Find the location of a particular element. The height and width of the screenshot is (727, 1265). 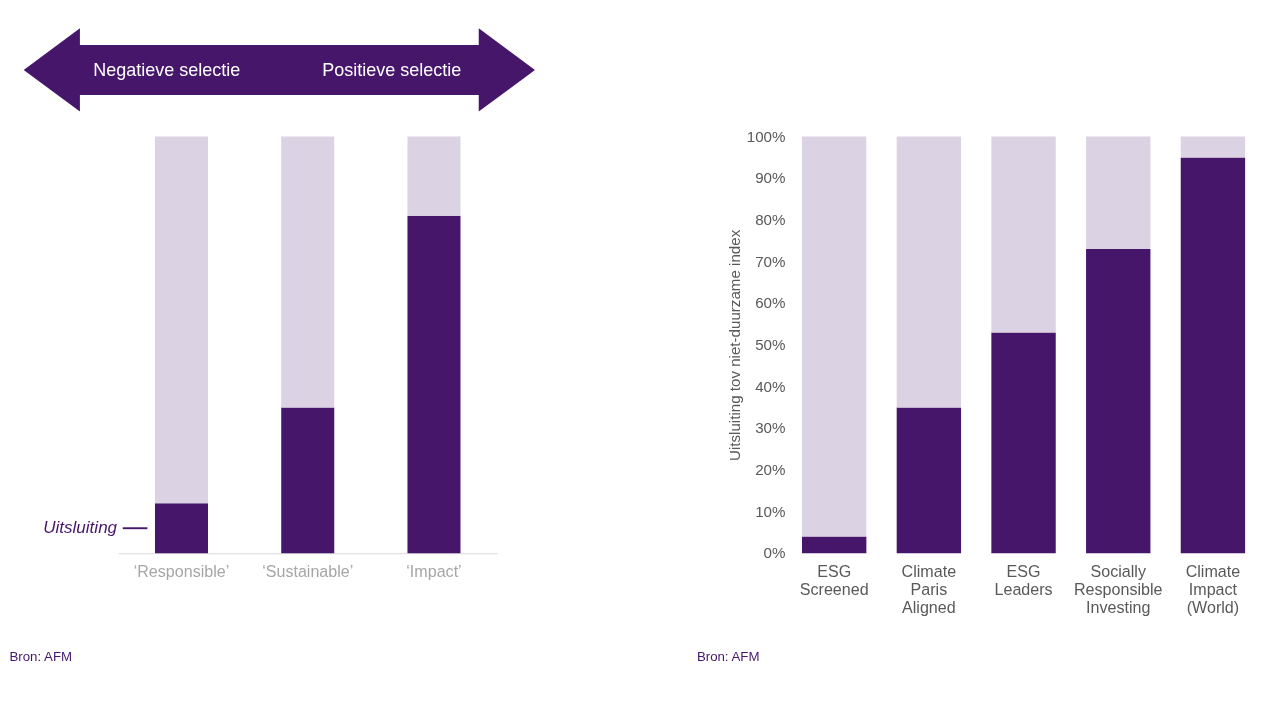

x-tick-label: Socially Responsible Investing is located at coordinates (1118, 589).